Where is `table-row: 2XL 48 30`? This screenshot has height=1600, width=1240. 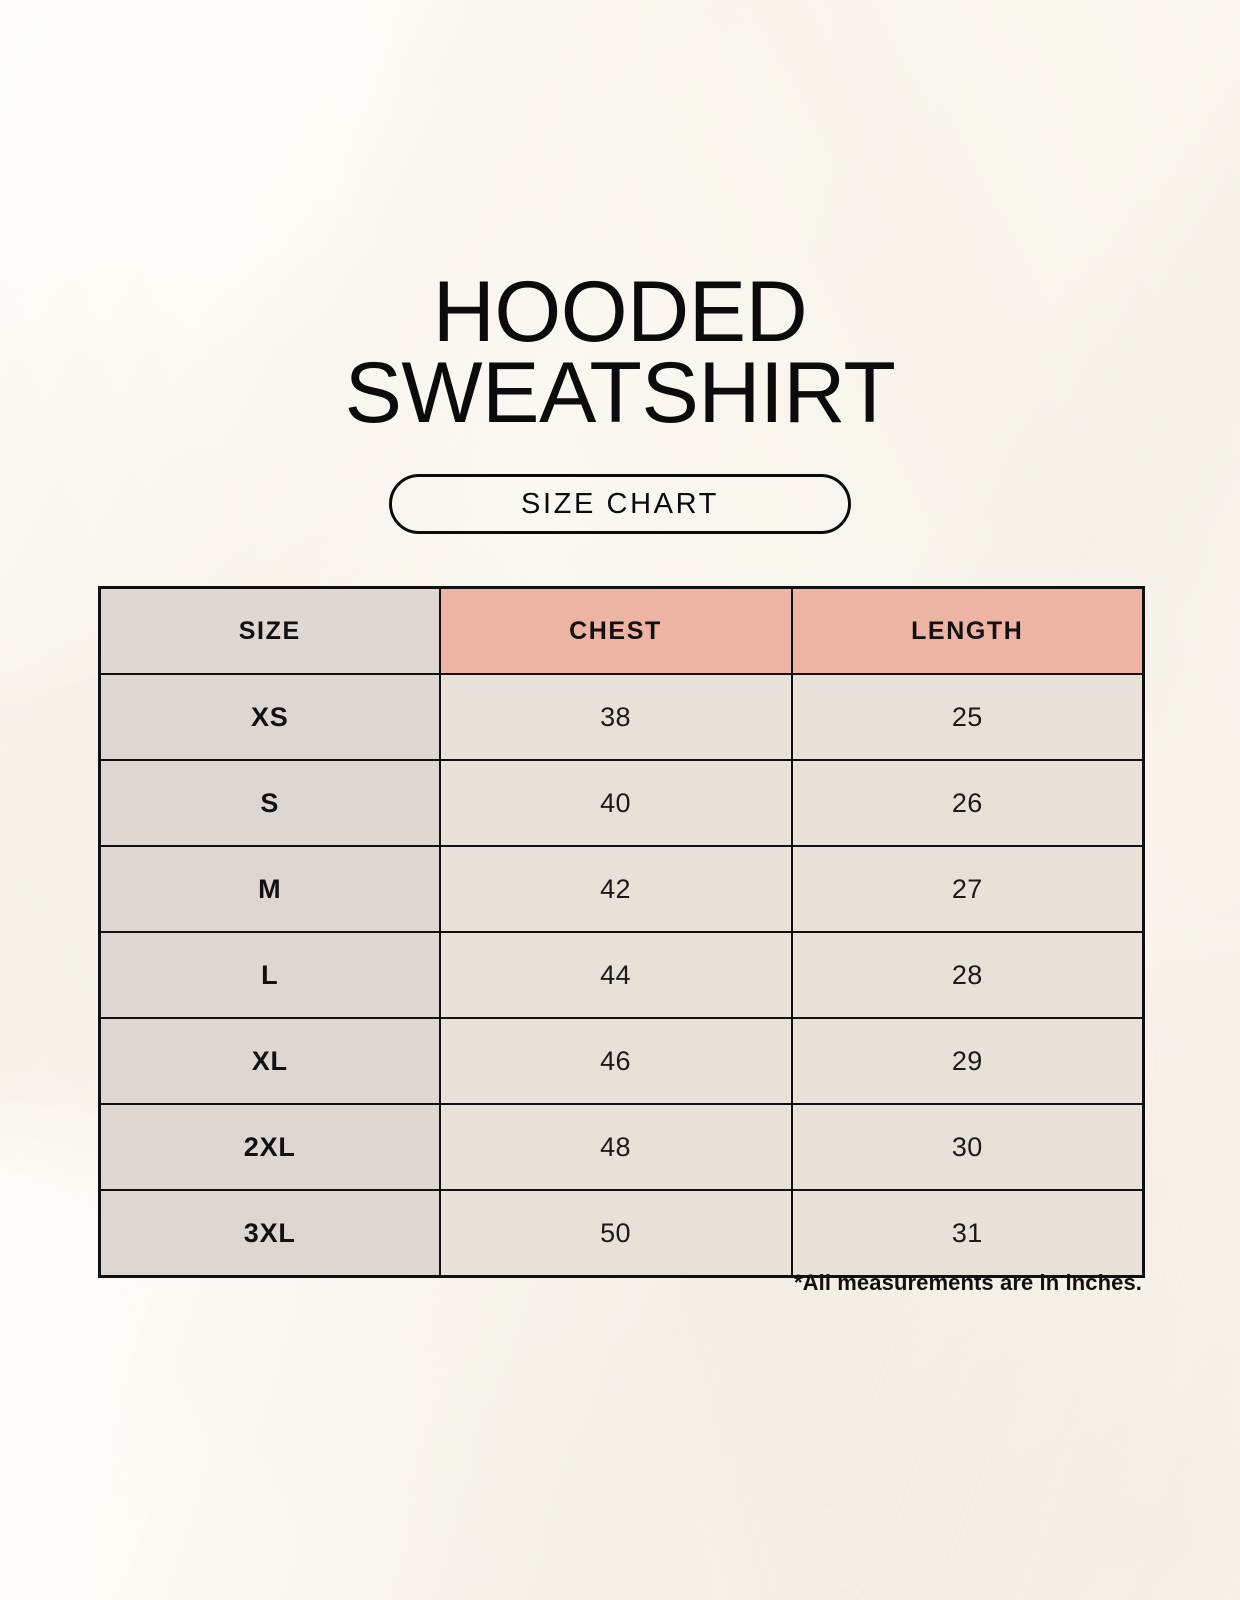 table-row: 2XL 48 30 is located at coordinates (621, 1147).